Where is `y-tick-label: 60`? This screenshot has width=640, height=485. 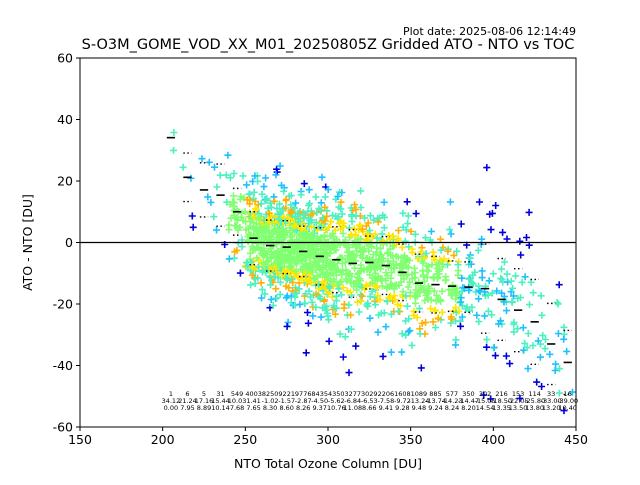 y-tick-label: 60 is located at coordinates (65, 58).